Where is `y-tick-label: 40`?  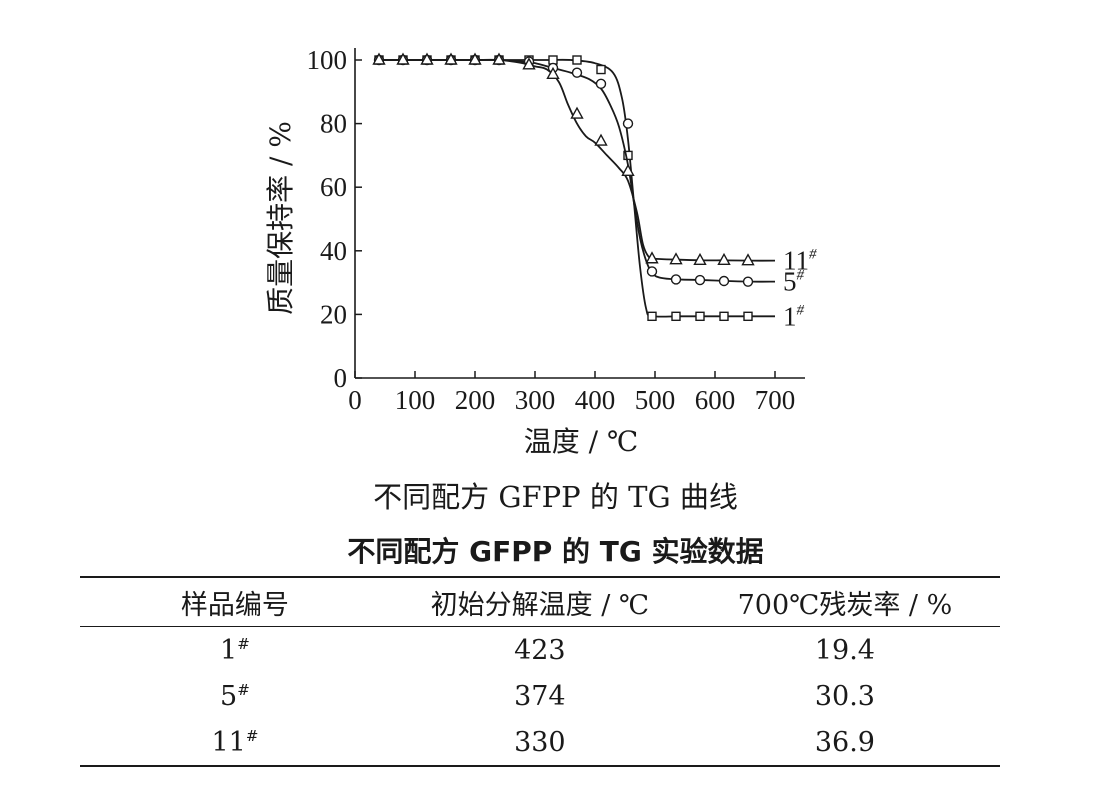
y-tick-label: 40 is located at coordinates (333, 251).